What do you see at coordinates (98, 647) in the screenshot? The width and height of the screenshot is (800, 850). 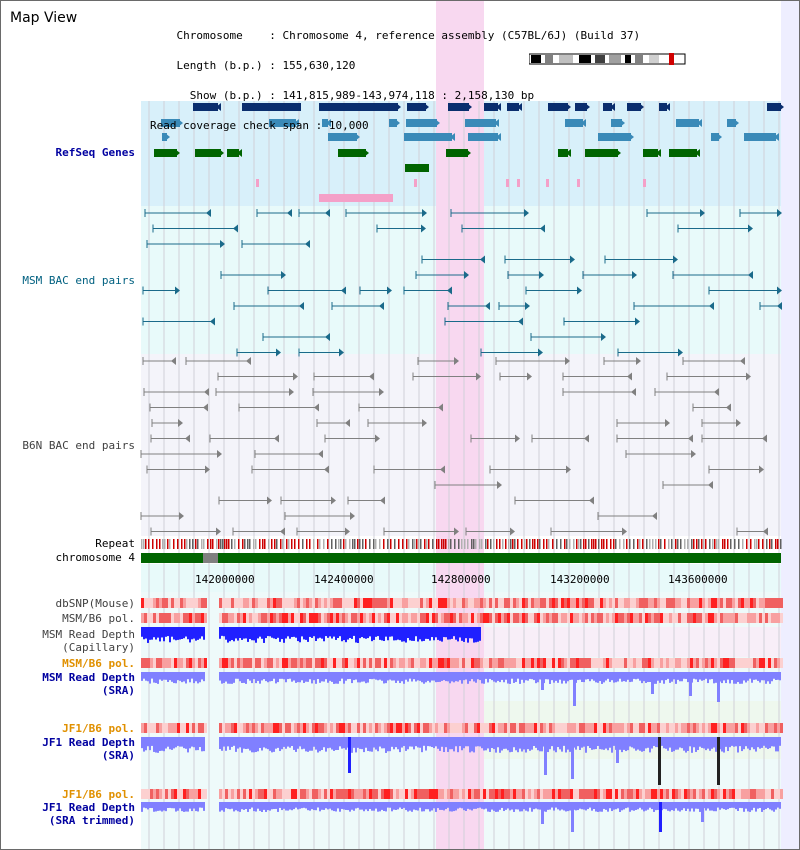 I see `track-label-msm-depth-cap-2: (Capillary)` at bounding box center [98, 647].